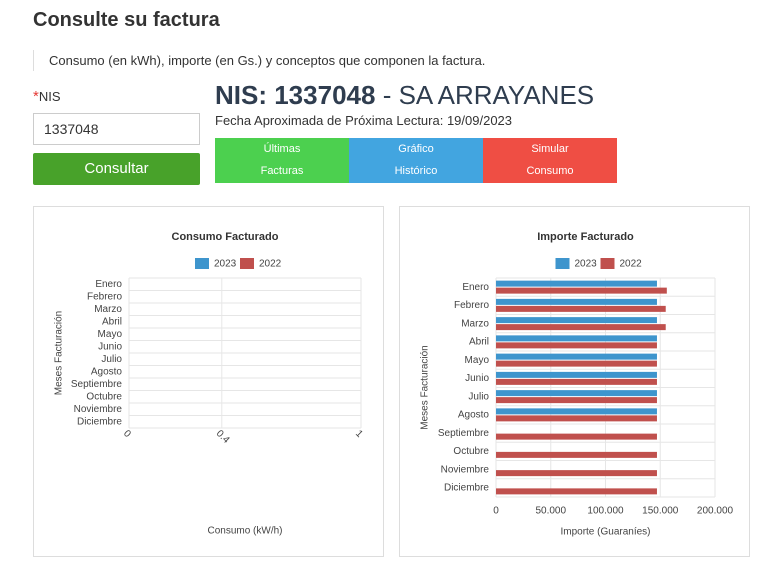 The height and width of the screenshot is (567, 770). Describe the element at coordinates (416, 171) in the screenshot. I see `tab-text: Histórico` at that location.